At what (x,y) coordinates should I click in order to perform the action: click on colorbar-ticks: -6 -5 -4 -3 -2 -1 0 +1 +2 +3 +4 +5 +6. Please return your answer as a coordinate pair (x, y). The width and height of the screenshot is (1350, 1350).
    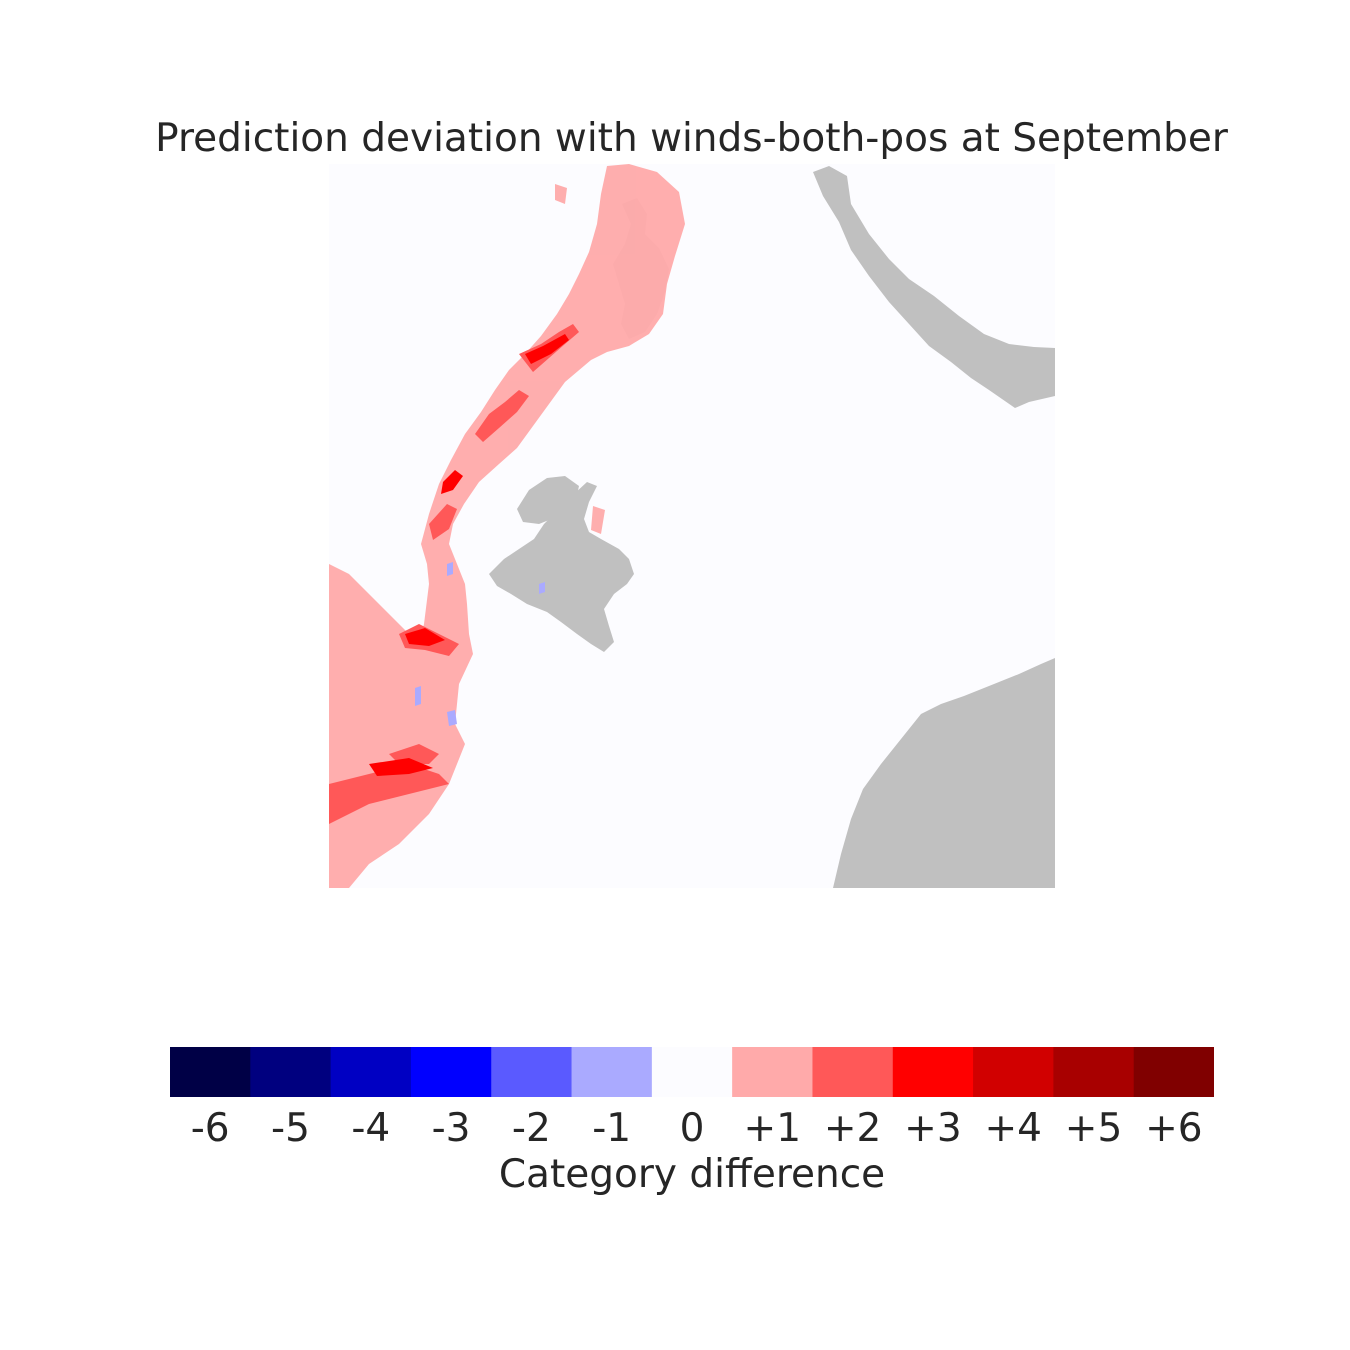
    Looking at the image, I should click on (692, 1130).